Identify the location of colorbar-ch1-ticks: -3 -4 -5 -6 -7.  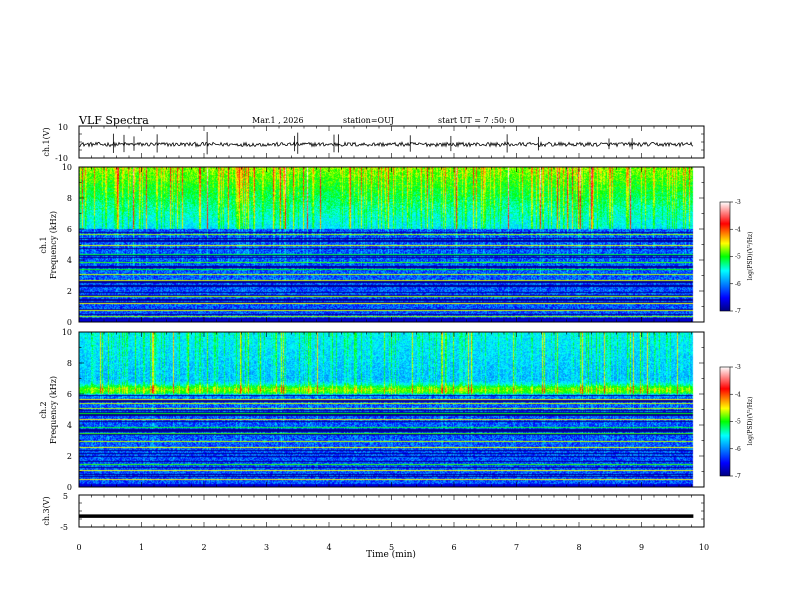
(735, 257).